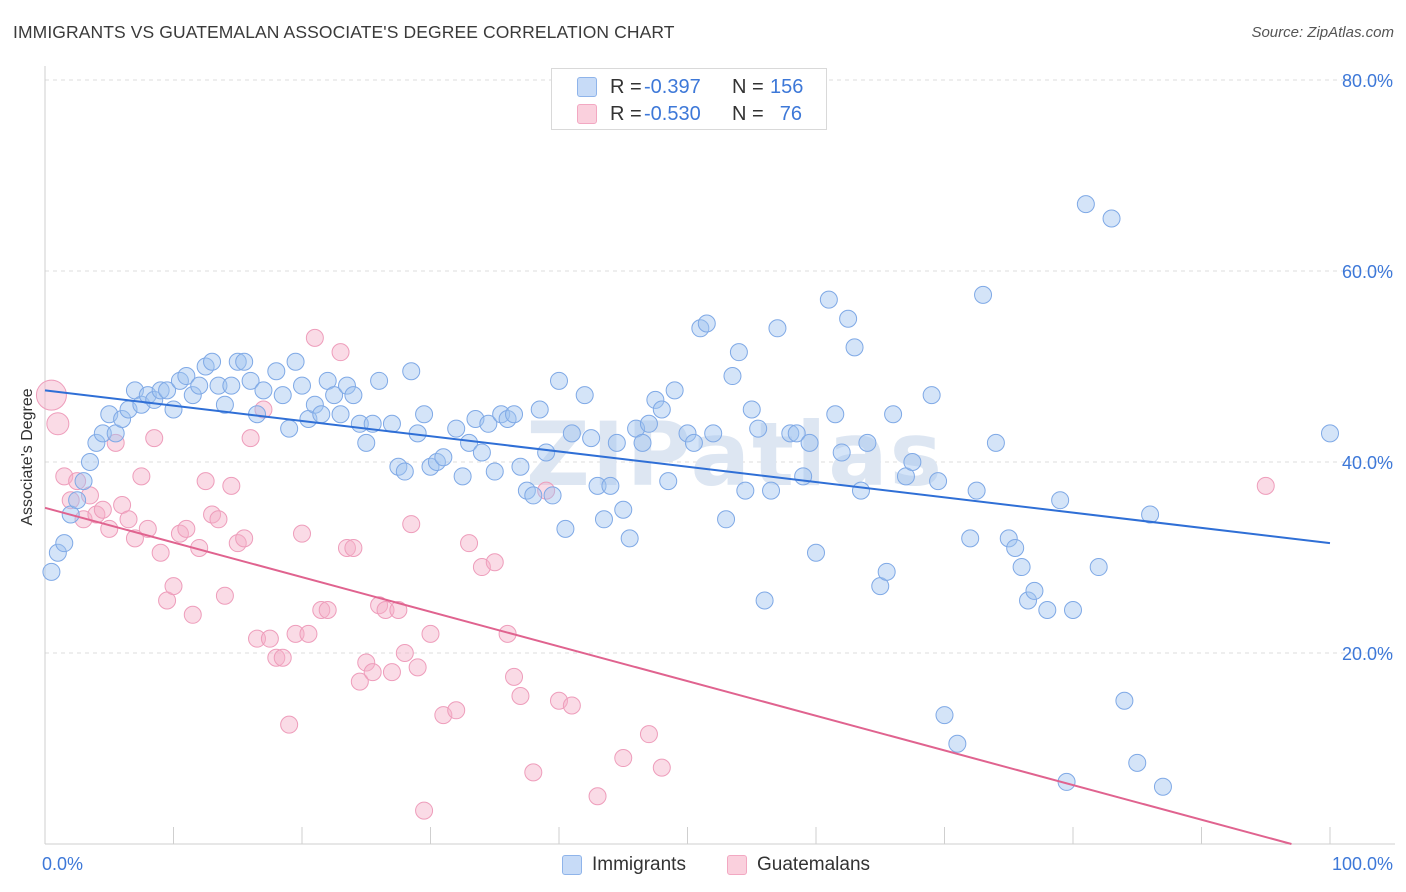 The width and height of the screenshot is (1406, 892). I want to click on legend-n-label: N =, so click(748, 86).